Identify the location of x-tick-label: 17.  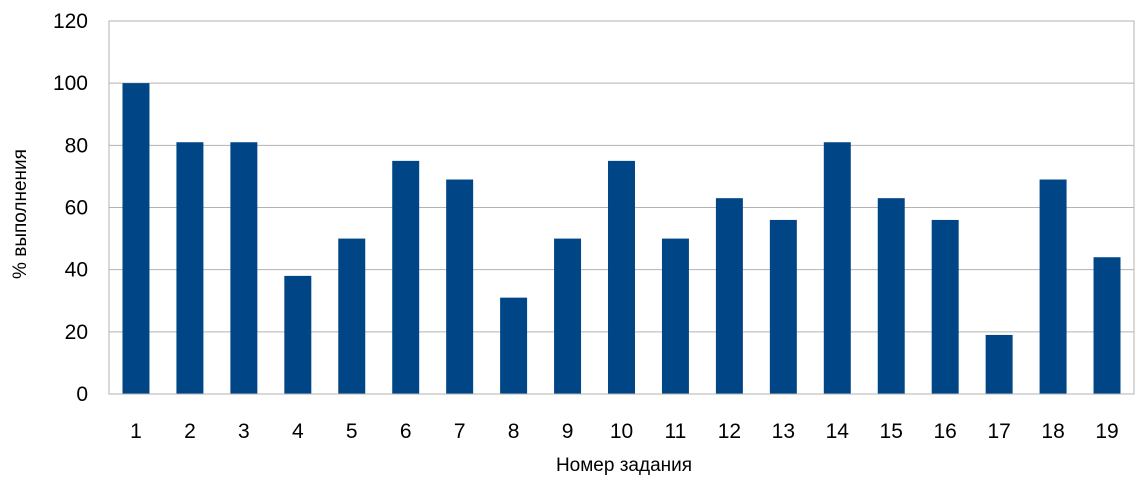
(998, 431).